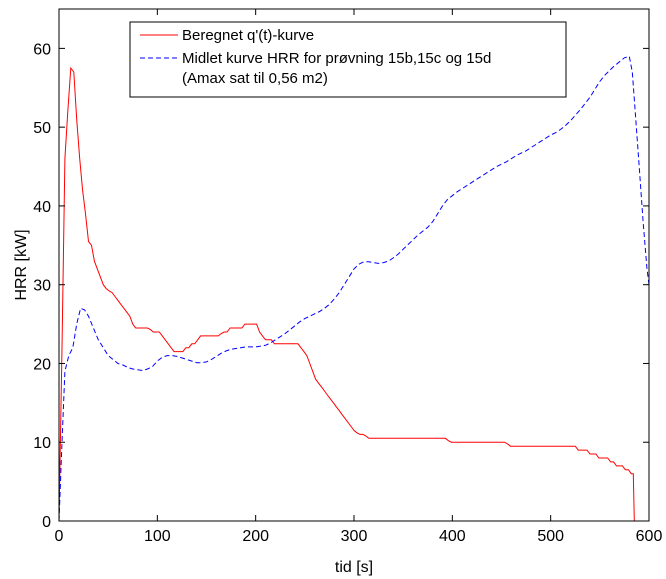  Describe the element at coordinates (255, 536) in the screenshot. I see `x-tick-label: 200` at that location.